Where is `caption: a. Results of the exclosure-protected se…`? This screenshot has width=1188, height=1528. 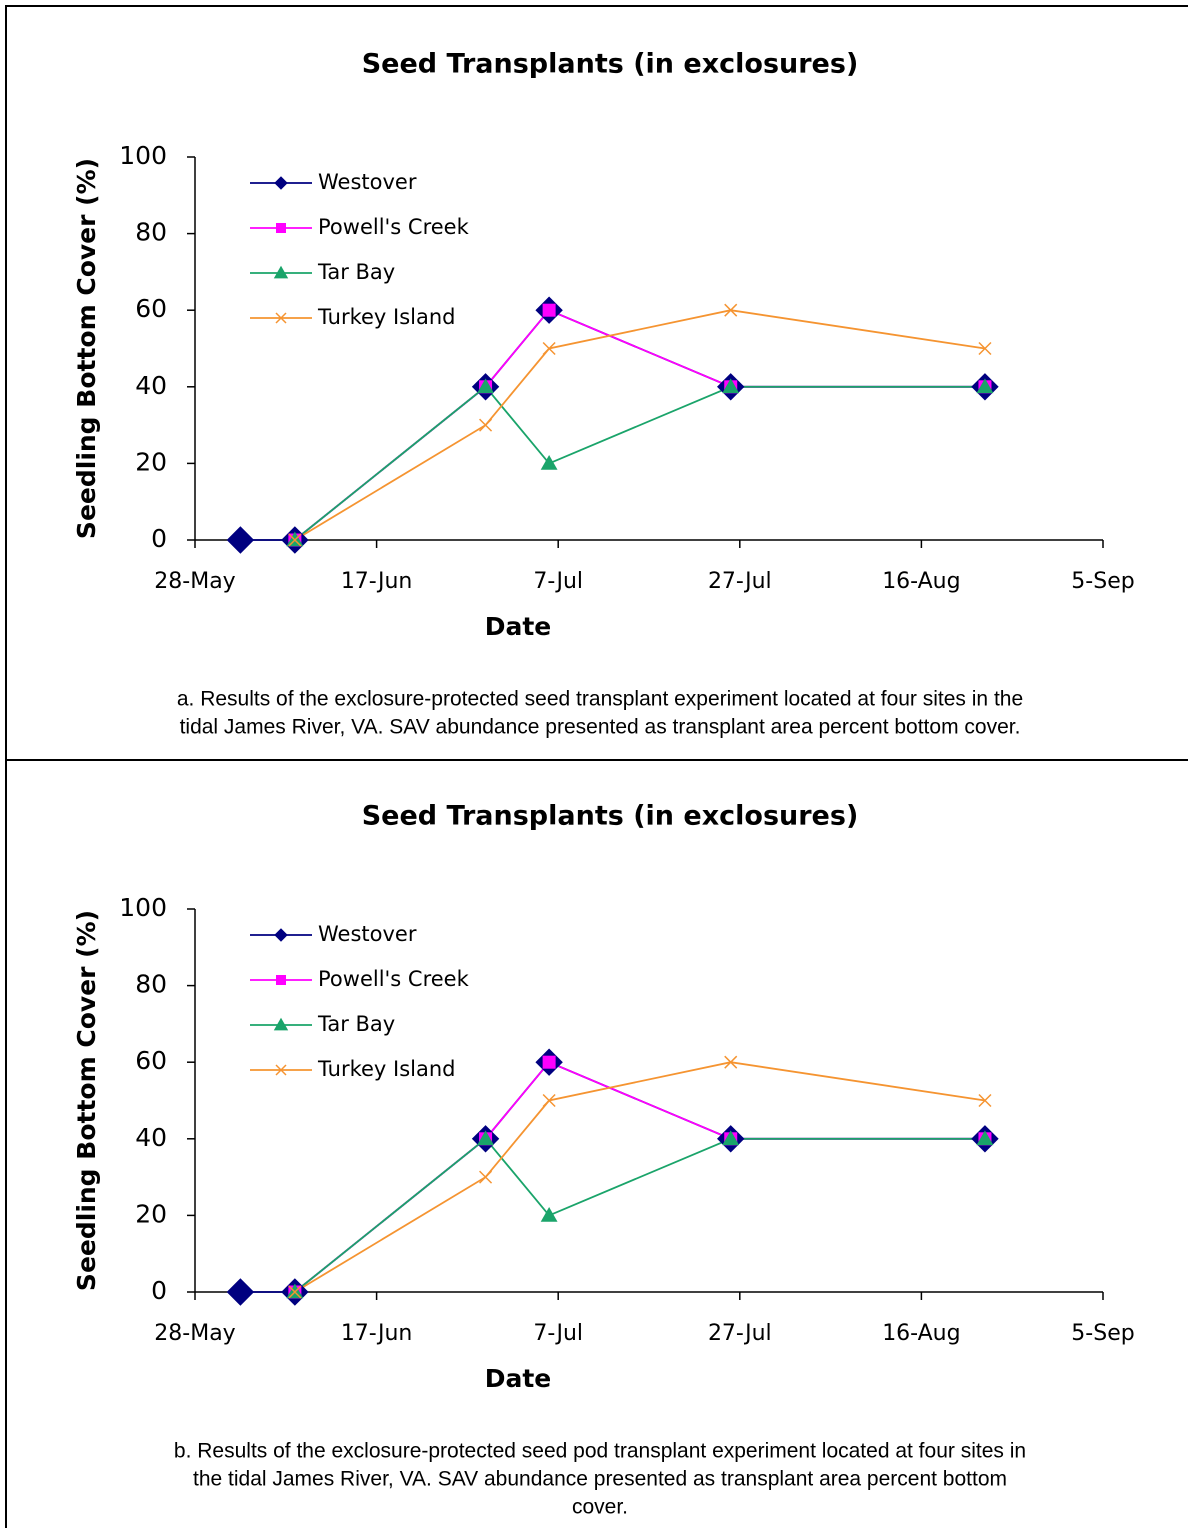
caption: a. Results of the exclosure-protected se… is located at coordinates (600, 699).